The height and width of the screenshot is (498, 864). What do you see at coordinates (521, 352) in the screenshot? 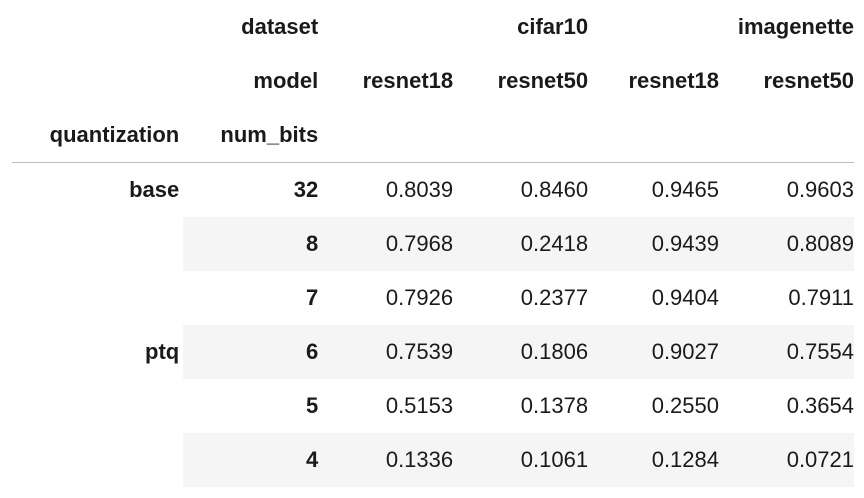
I see `value-cell: 0.1806` at bounding box center [521, 352].